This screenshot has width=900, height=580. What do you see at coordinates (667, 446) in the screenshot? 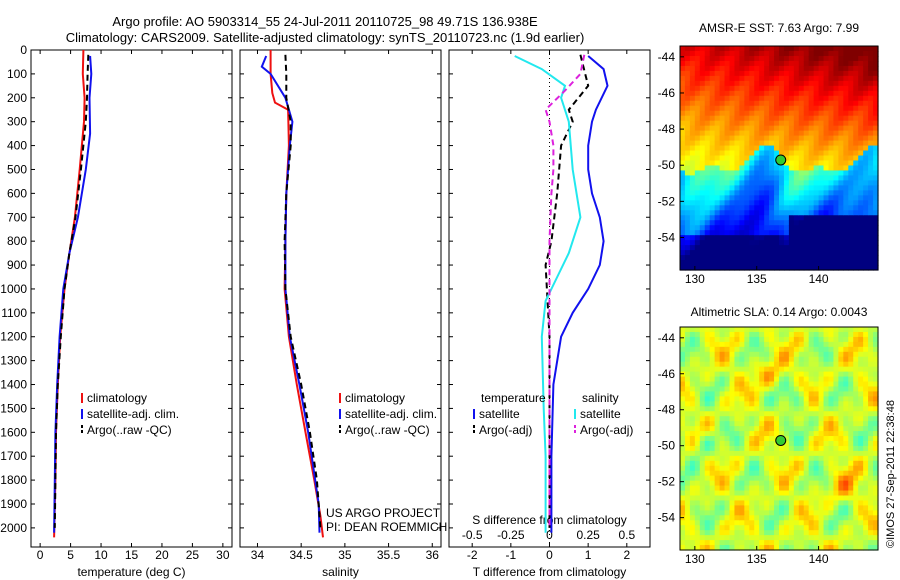
I see `map-y-tick-label: -50` at bounding box center [667, 446].